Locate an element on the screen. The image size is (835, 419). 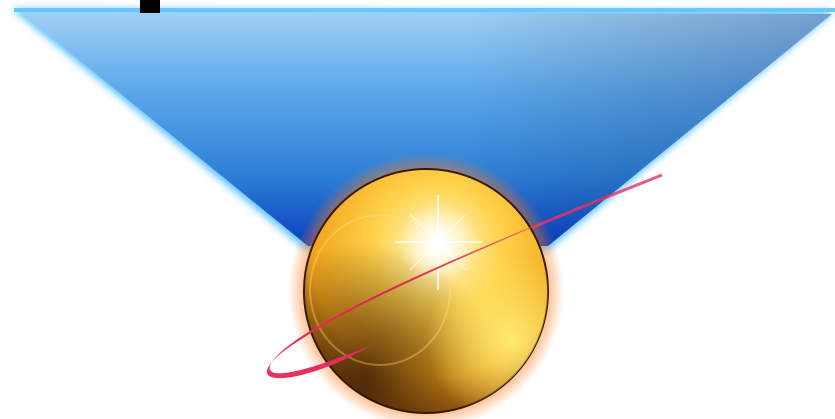
triangle-top-edge is located at coordinates (424, 10).